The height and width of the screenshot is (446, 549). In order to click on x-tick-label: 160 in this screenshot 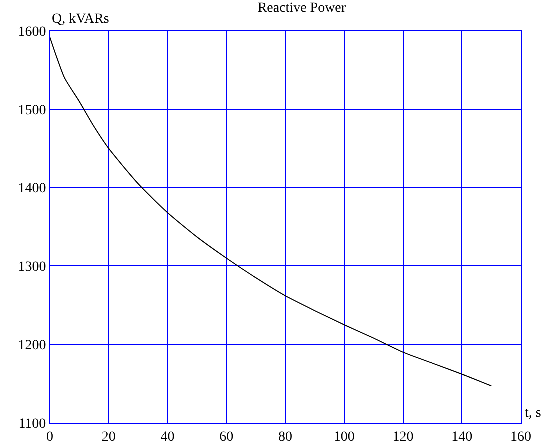, I will do `click(521, 437)`.